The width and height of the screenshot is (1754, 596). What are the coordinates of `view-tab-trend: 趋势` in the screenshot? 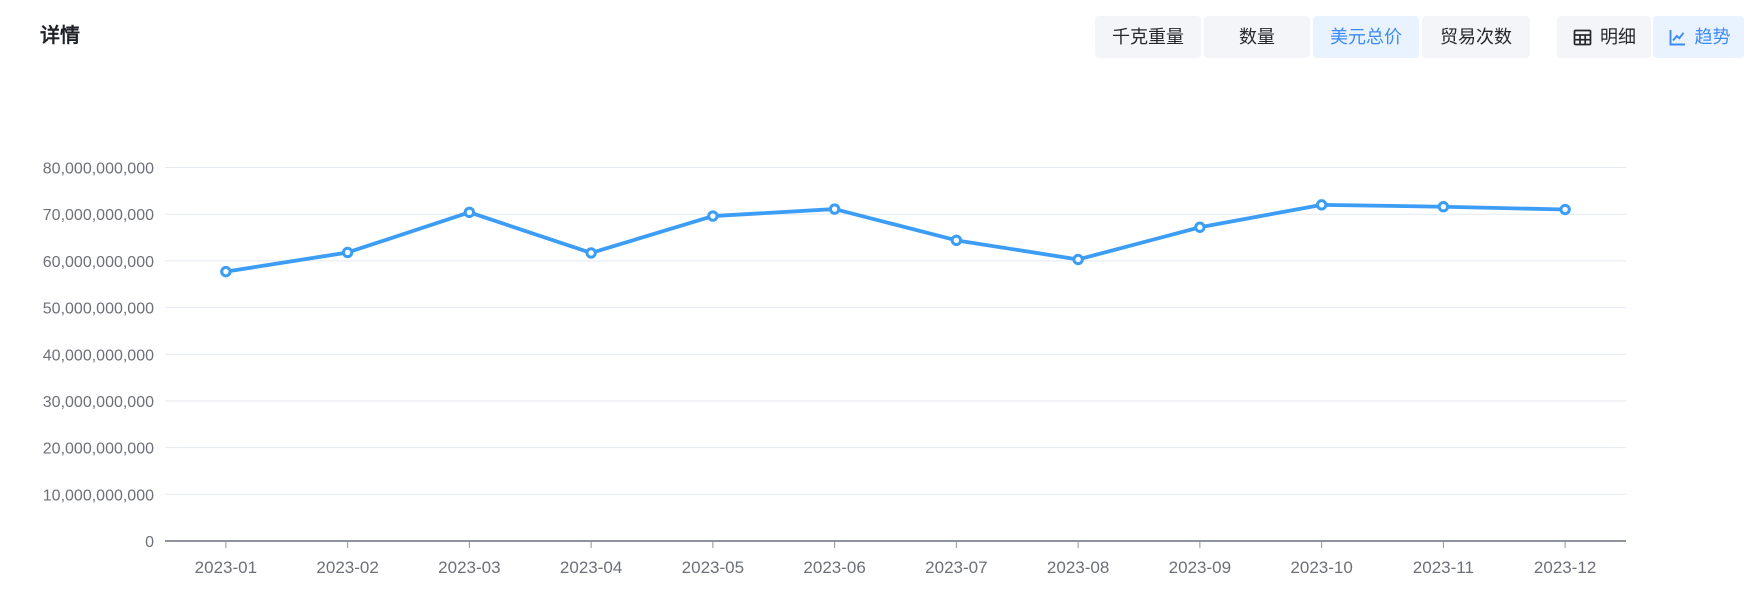 It's located at (1698, 37).